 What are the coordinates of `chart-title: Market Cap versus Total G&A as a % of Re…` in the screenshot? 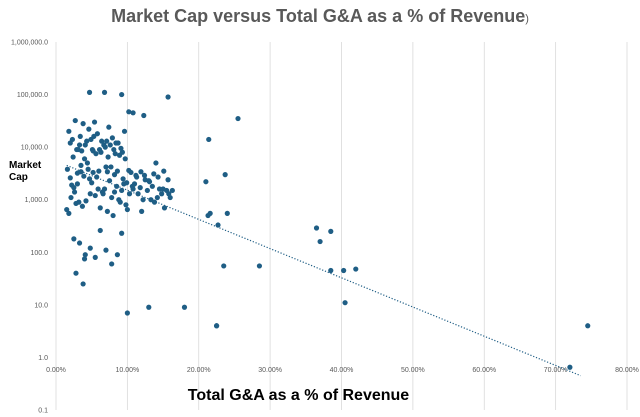 It's located at (320, 16).